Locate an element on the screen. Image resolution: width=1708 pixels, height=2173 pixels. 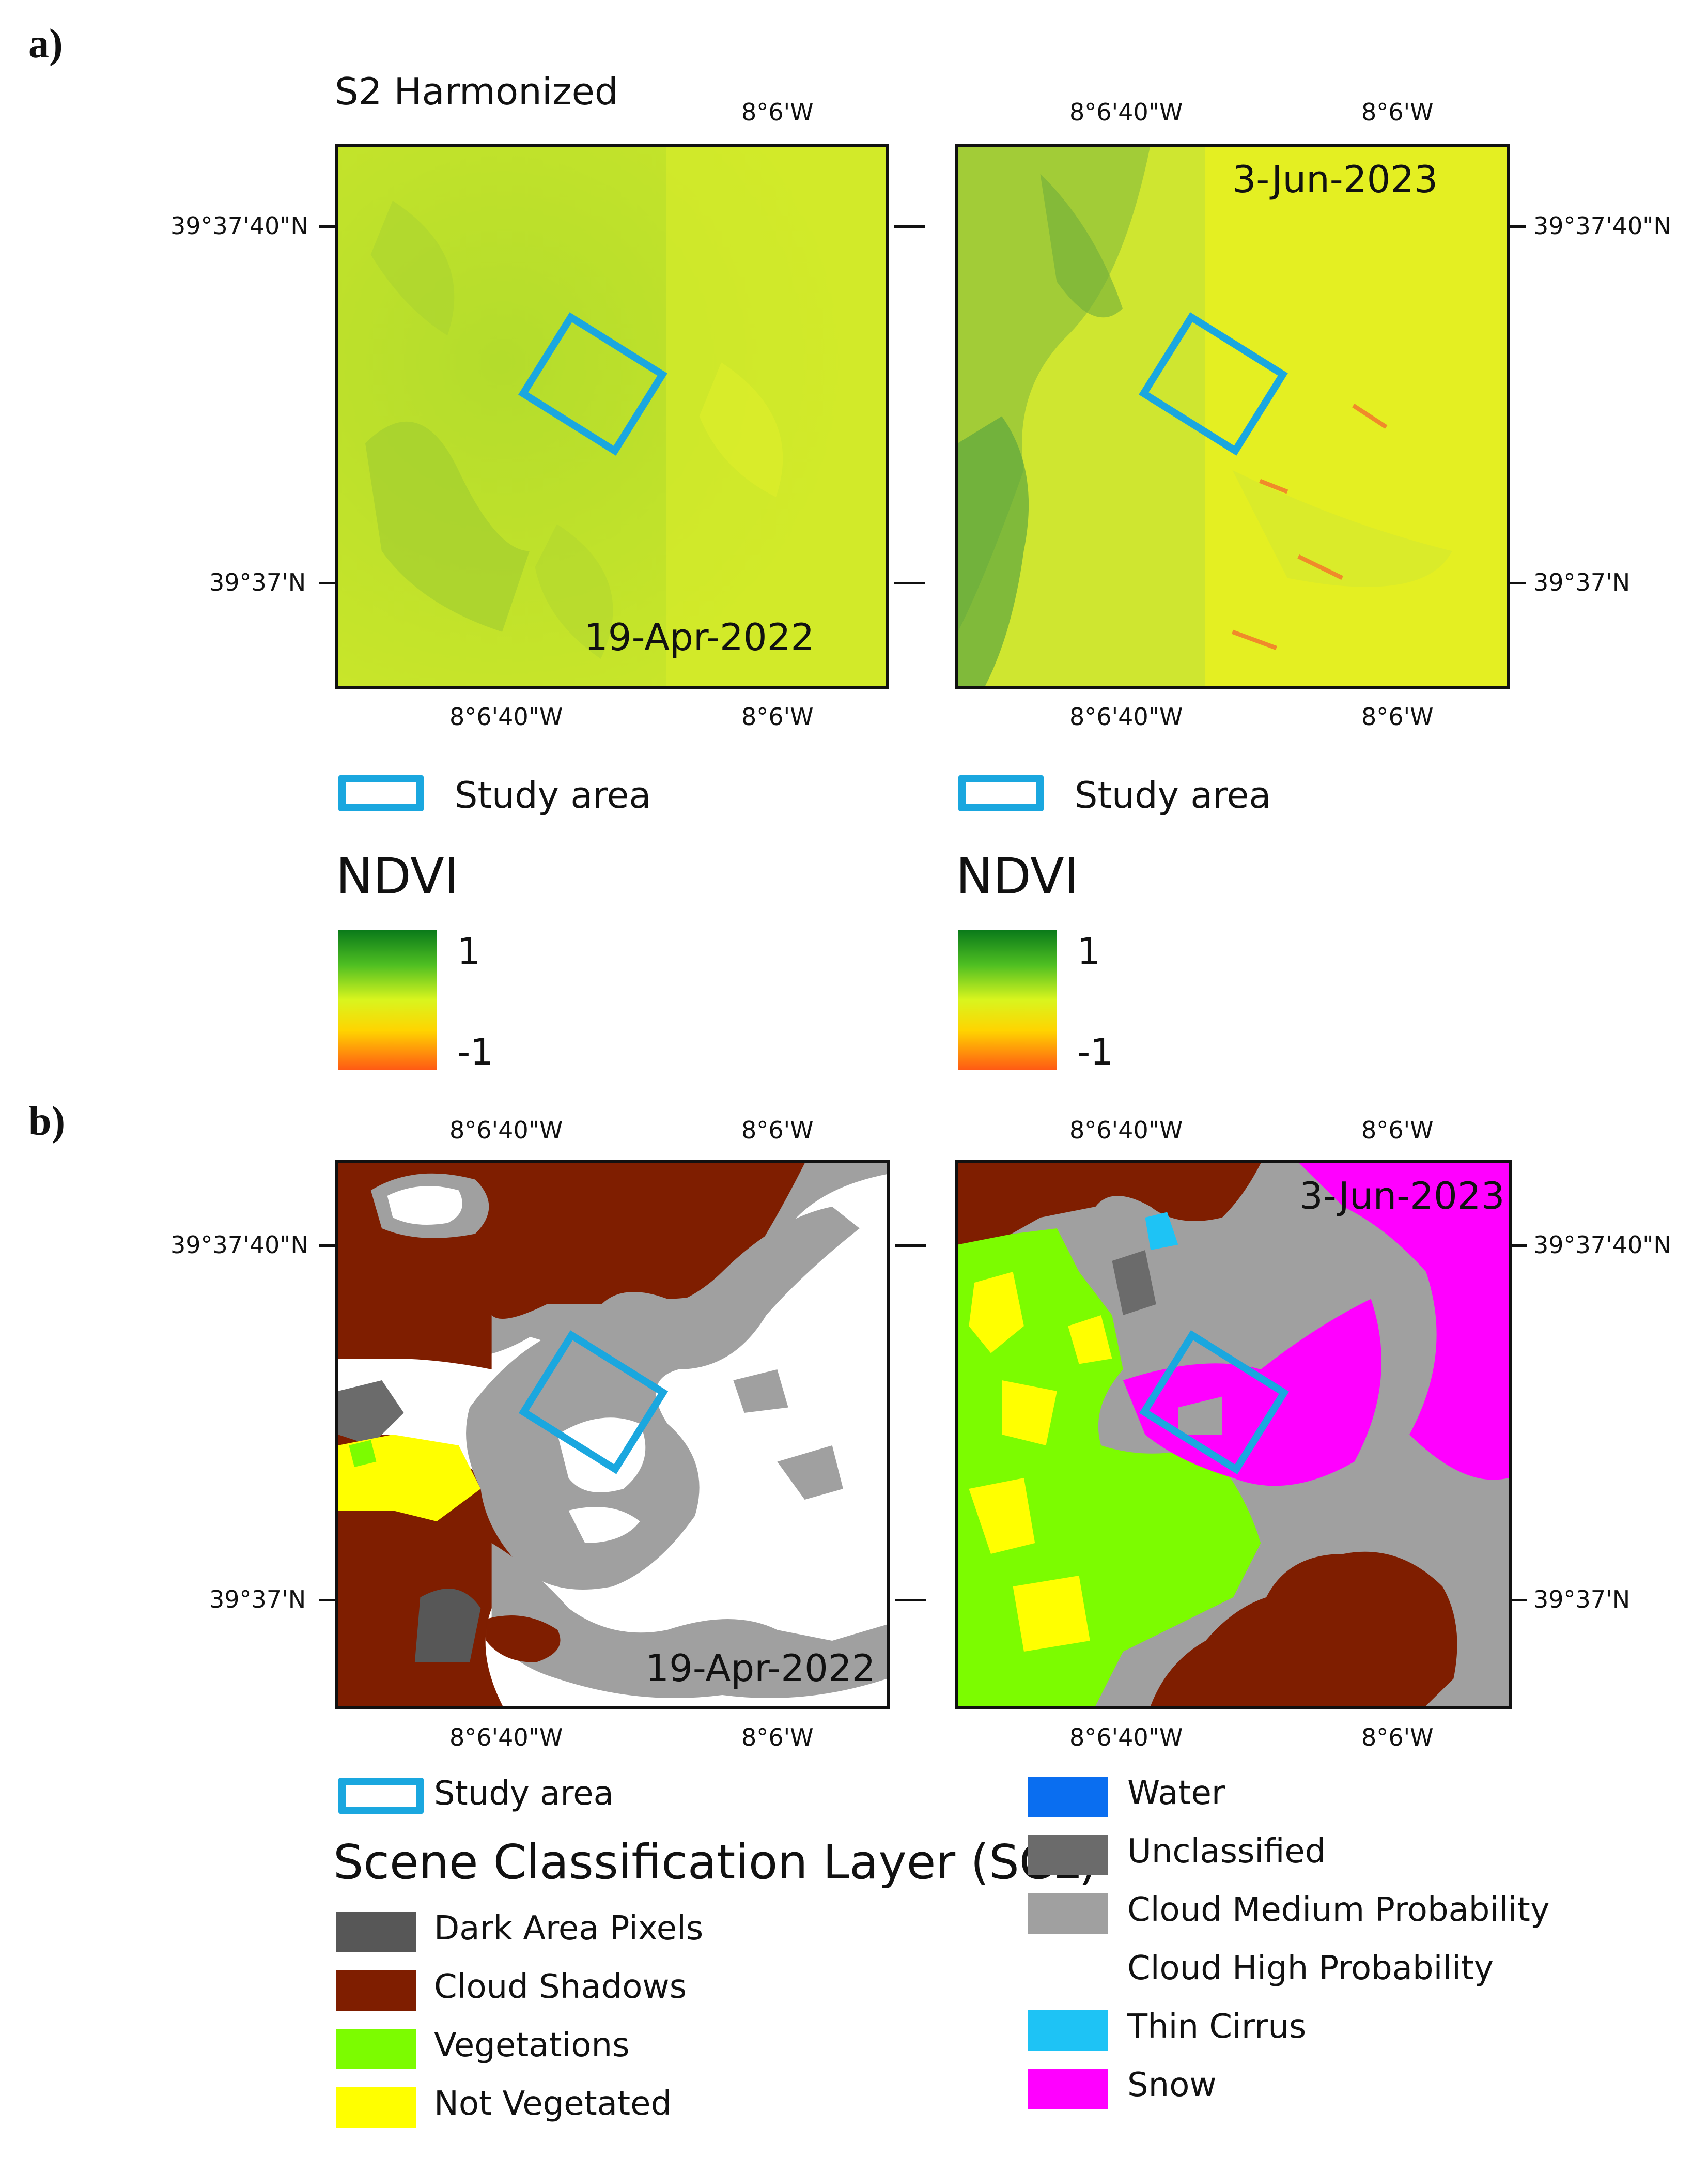
legend-label: Water is located at coordinates (1176, 1793).